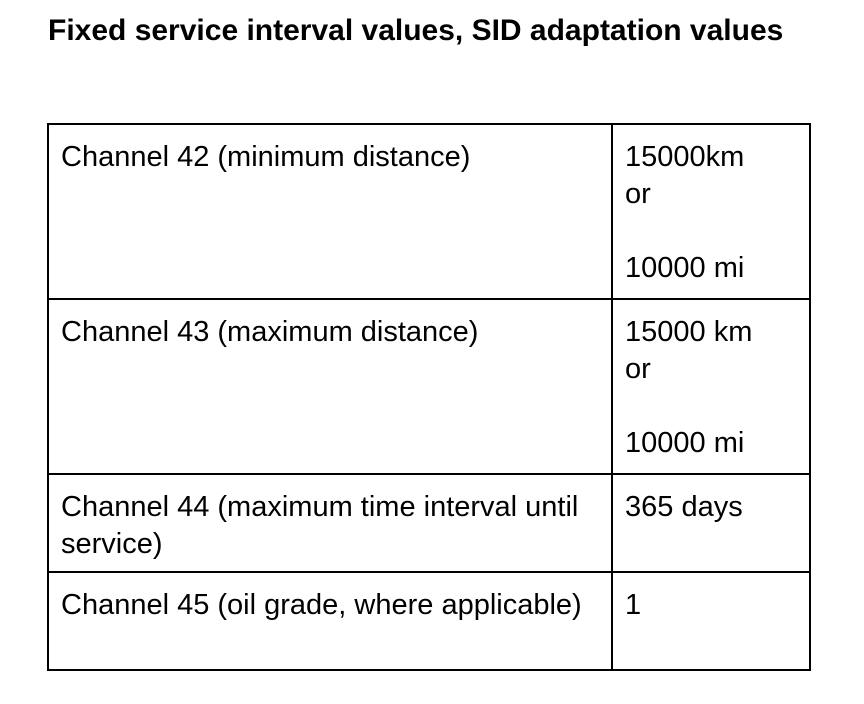  What do you see at coordinates (711, 523) in the screenshot?
I see `channel-value-cell: 365 days` at bounding box center [711, 523].